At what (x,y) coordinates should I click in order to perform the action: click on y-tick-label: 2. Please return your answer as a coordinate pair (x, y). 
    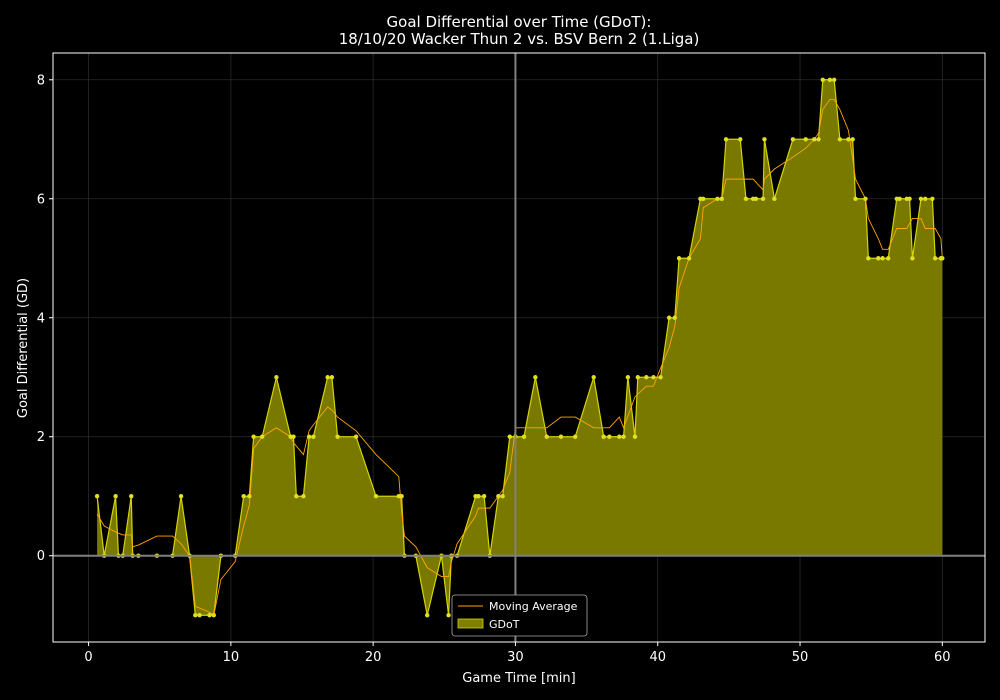
    Looking at the image, I should click on (41, 437).